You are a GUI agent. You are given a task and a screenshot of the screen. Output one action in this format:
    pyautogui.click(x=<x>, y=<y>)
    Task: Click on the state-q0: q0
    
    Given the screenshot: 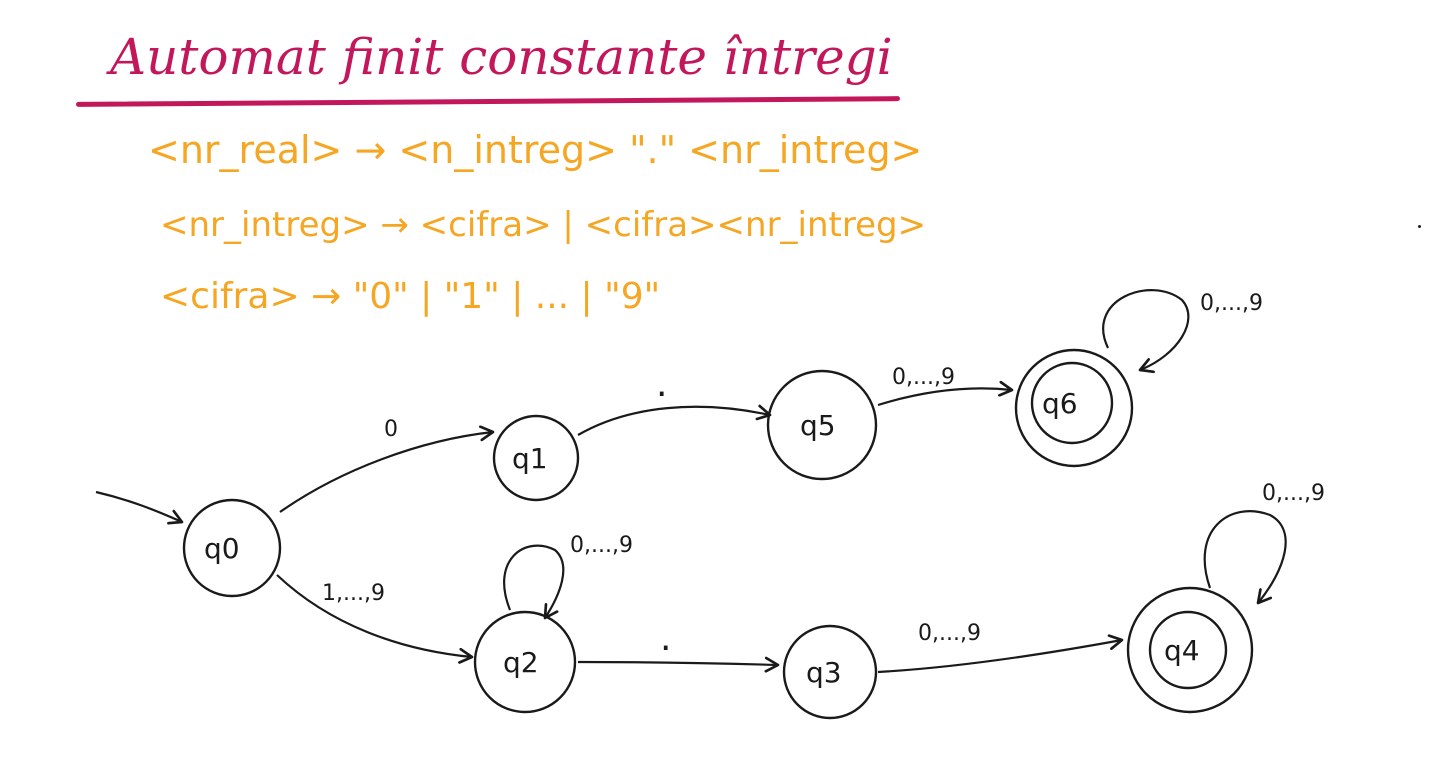 What is the action you would take?
    pyautogui.click(x=232, y=548)
    